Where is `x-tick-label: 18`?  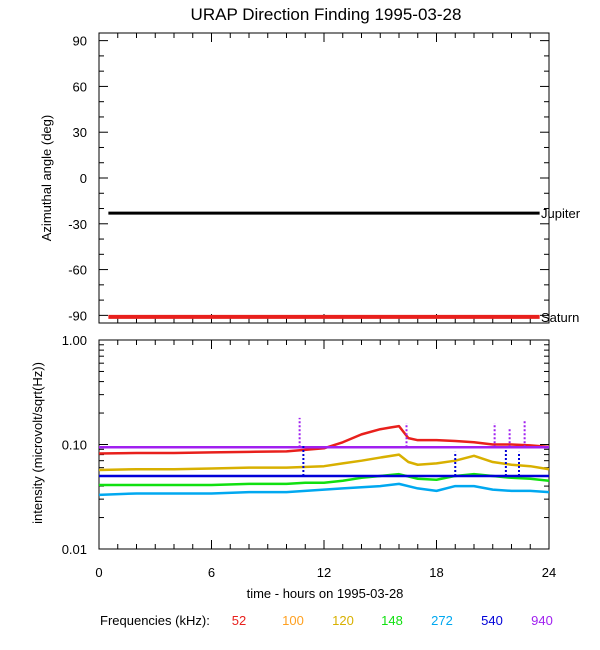 x-tick-label: 18 is located at coordinates (436, 572).